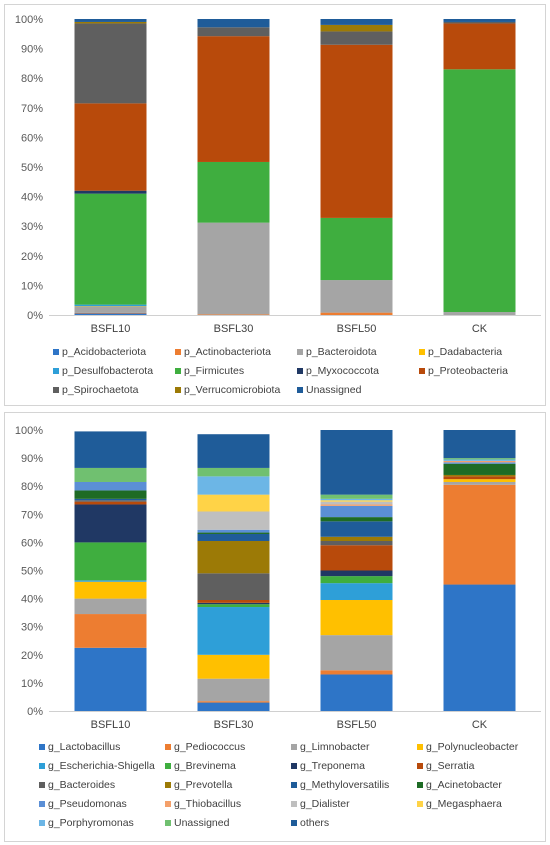 This screenshot has width=550, height=845. What do you see at coordinates (110, 309) in the screenshot?
I see `bar-segment-p-bacteroidota-bsfl10` at bounding box center [110, 309].